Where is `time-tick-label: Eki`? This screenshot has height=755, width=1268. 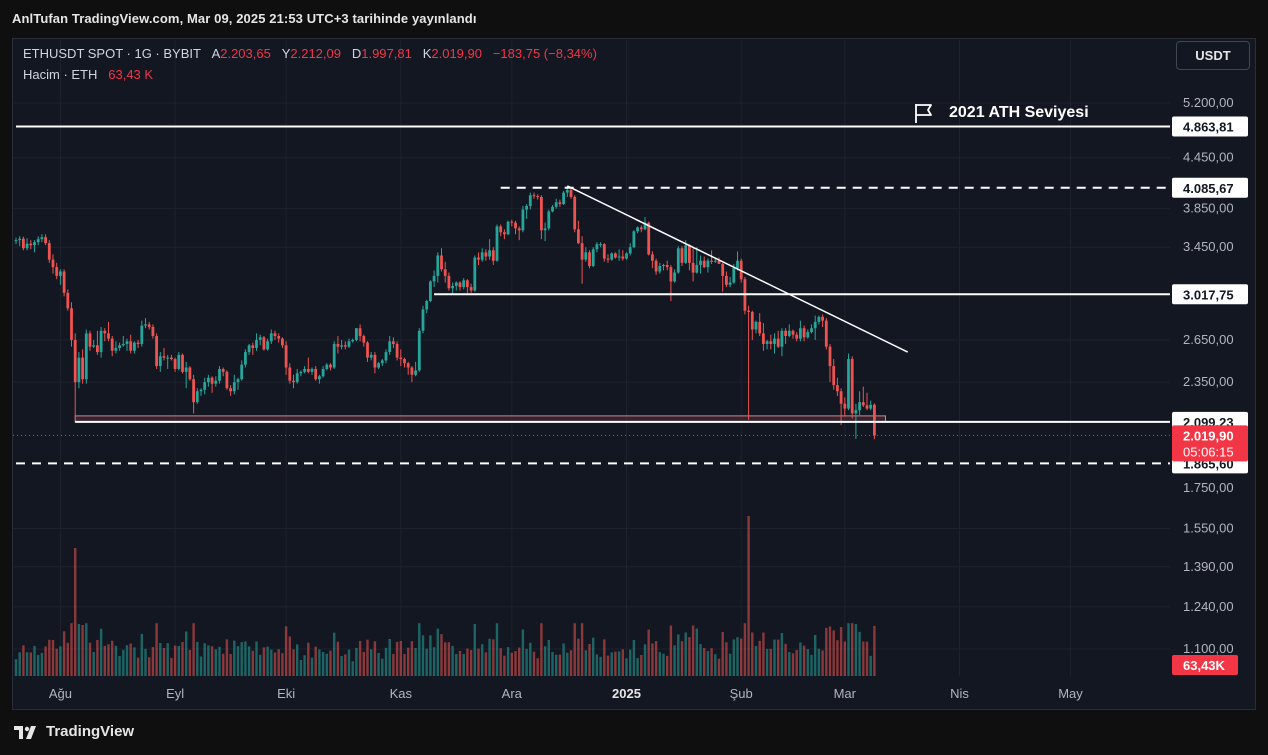 time-tick-label: Eki is located at coordinates (286, 693).